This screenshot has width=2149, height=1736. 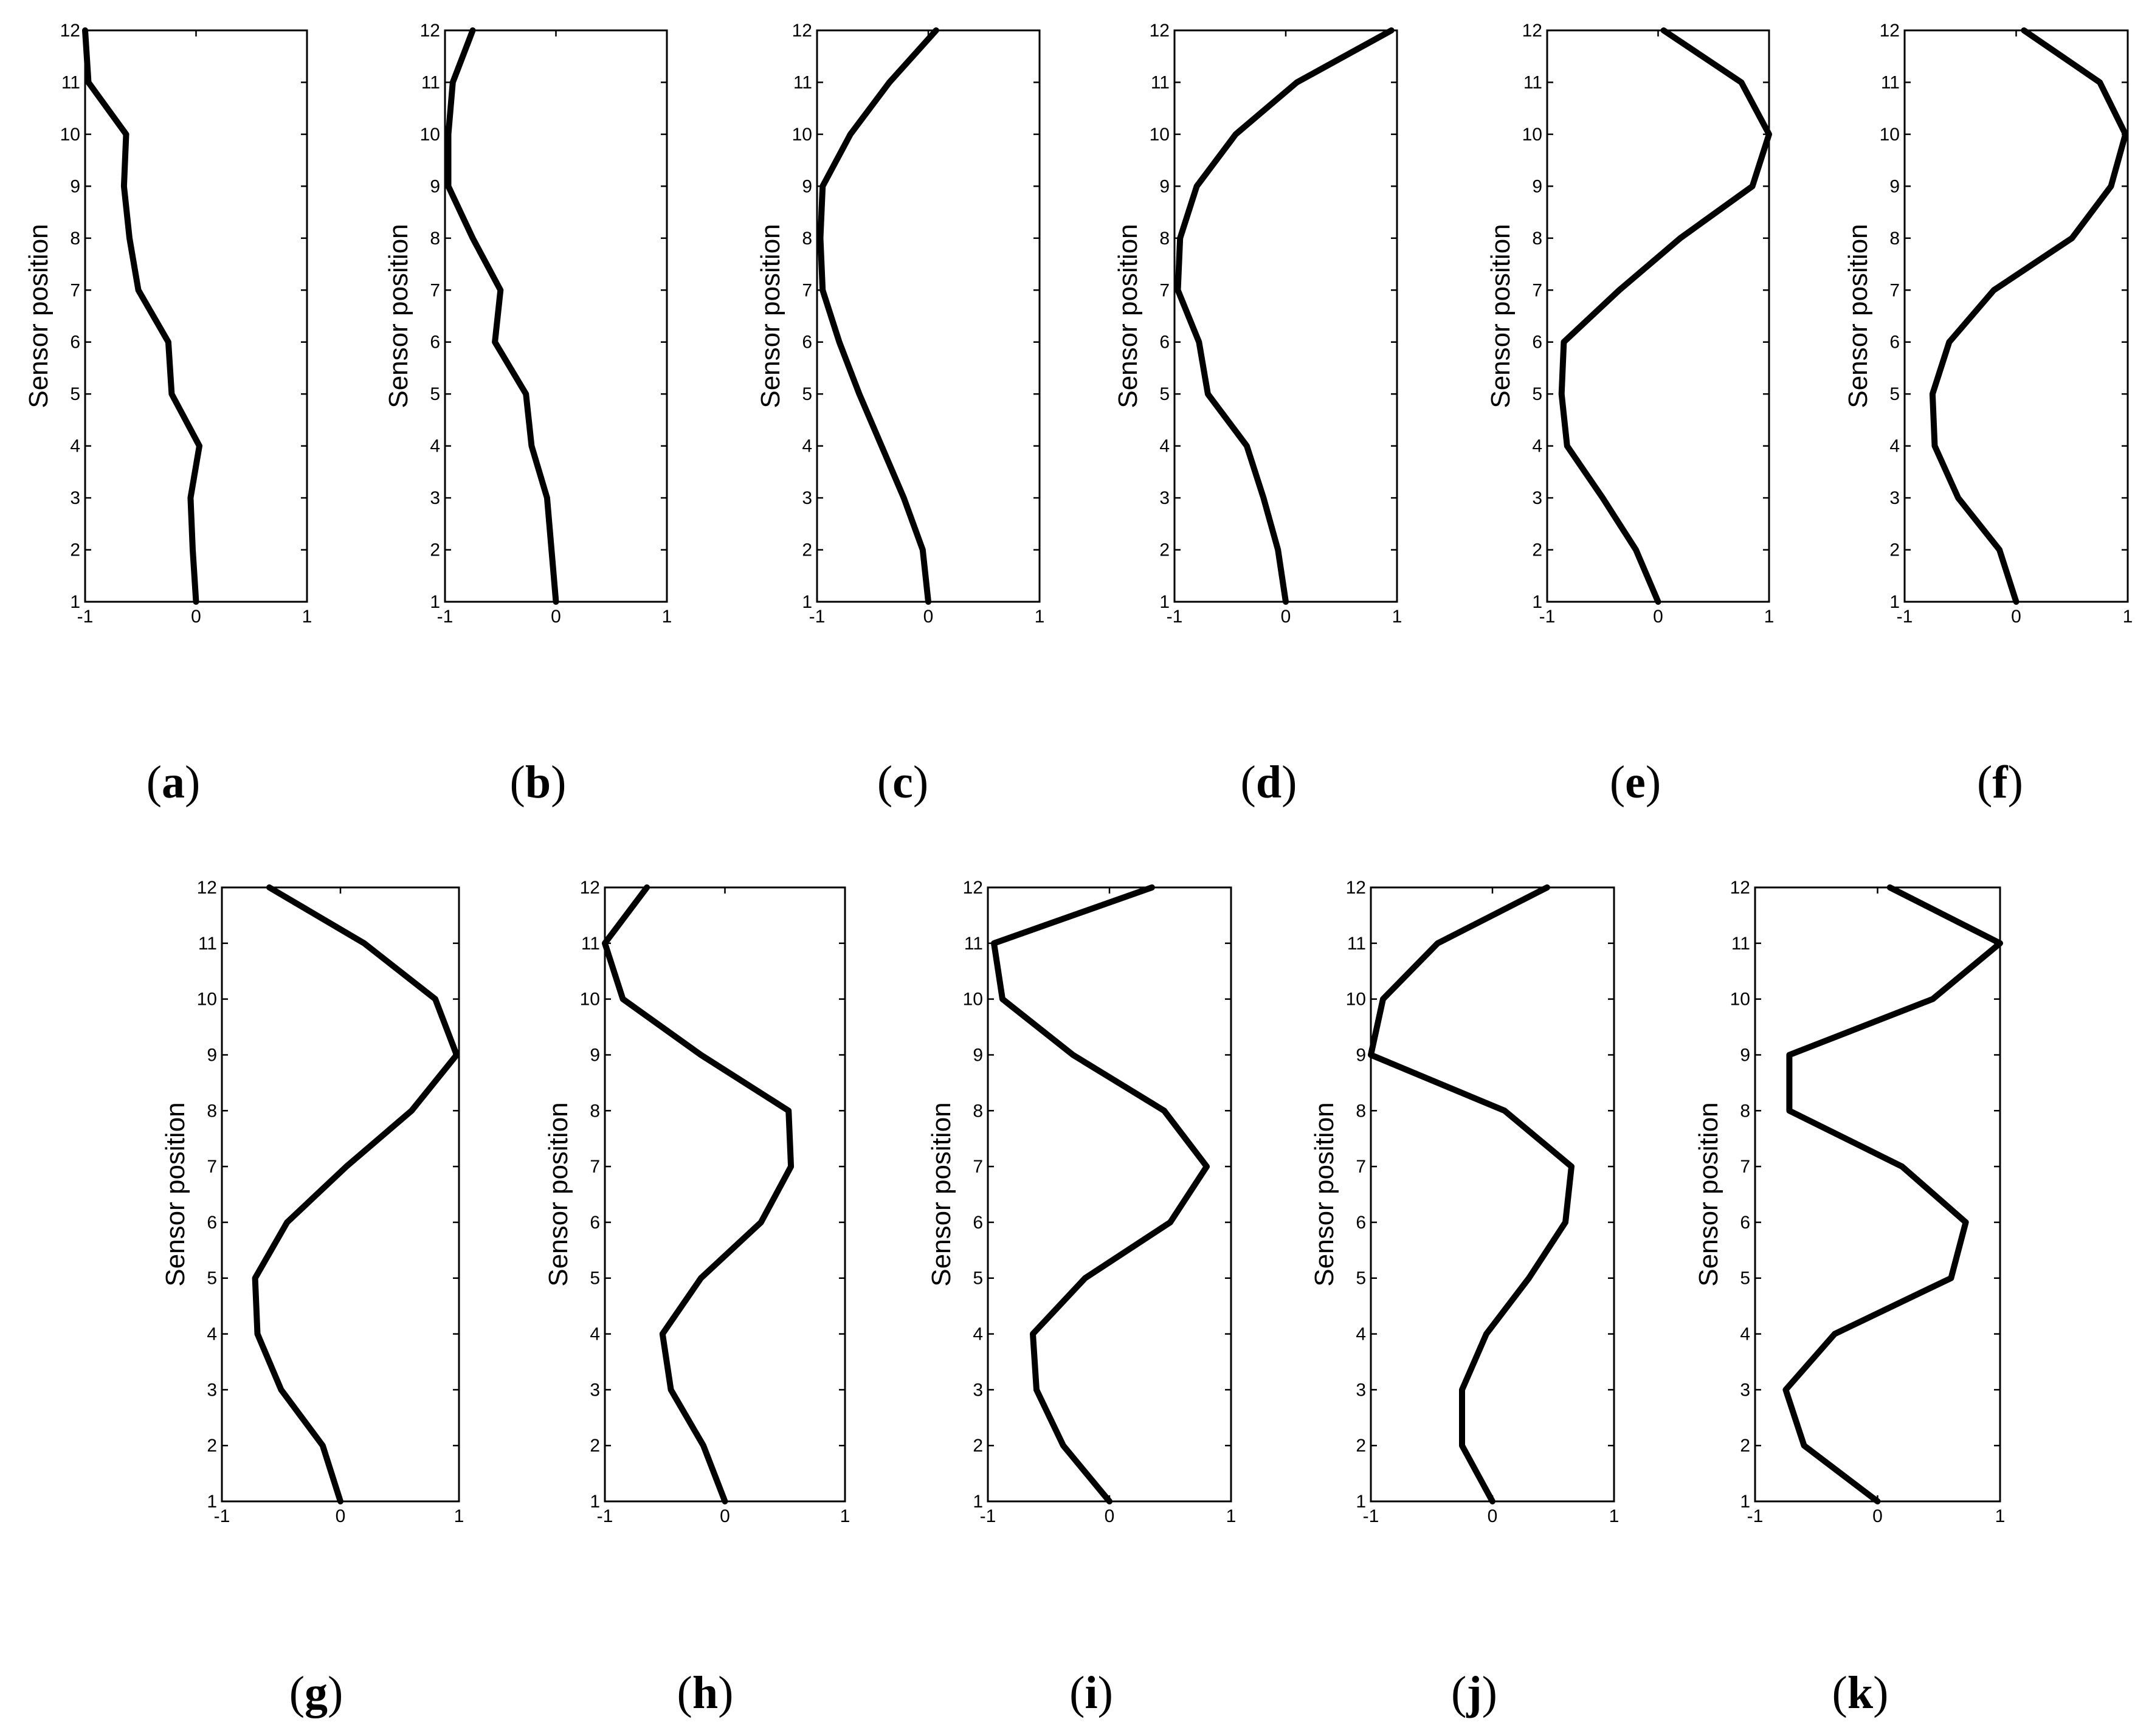 What do you see at coordinates (1860, 1692) in the screenshot?
I see `panel-label: (k)` at bounding box center [1860, 1692].